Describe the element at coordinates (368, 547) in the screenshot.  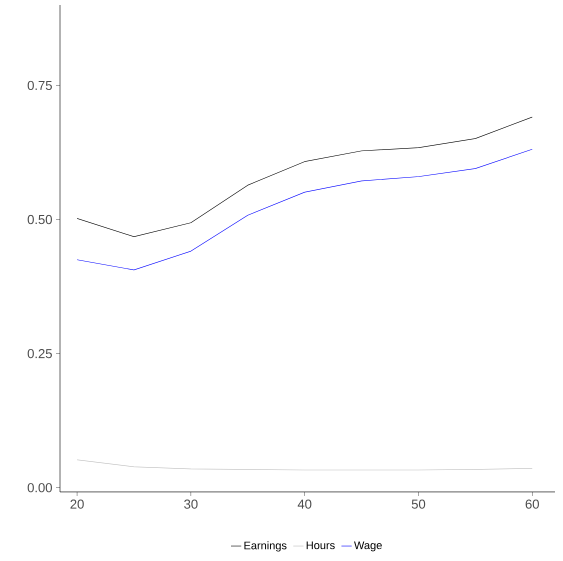
I see `legend-label: Wage` at that location.